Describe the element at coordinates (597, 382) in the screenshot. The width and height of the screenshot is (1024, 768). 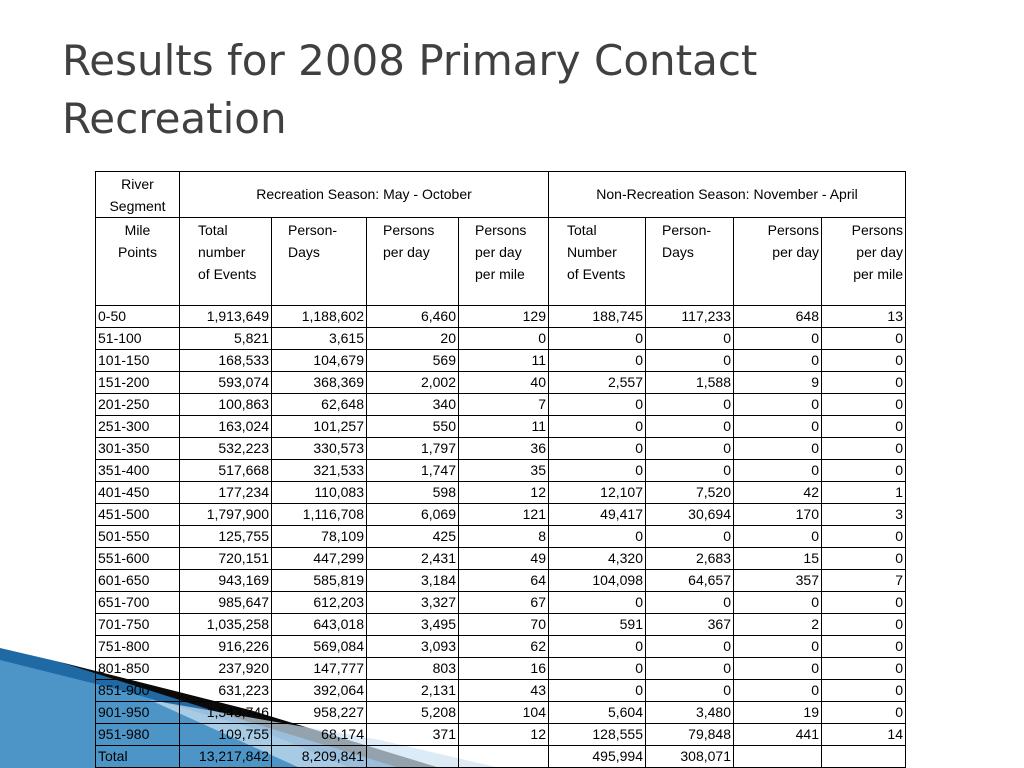
I see `value-cell: 2,557` at that location.